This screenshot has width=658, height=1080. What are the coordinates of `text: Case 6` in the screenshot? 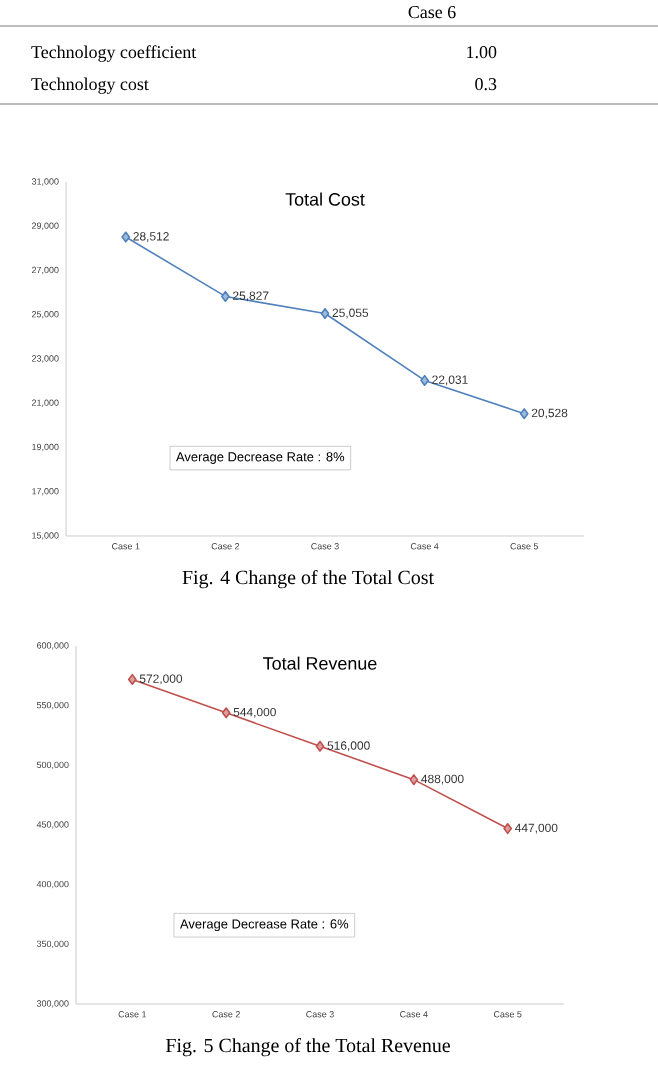 It's located at (432, 12).